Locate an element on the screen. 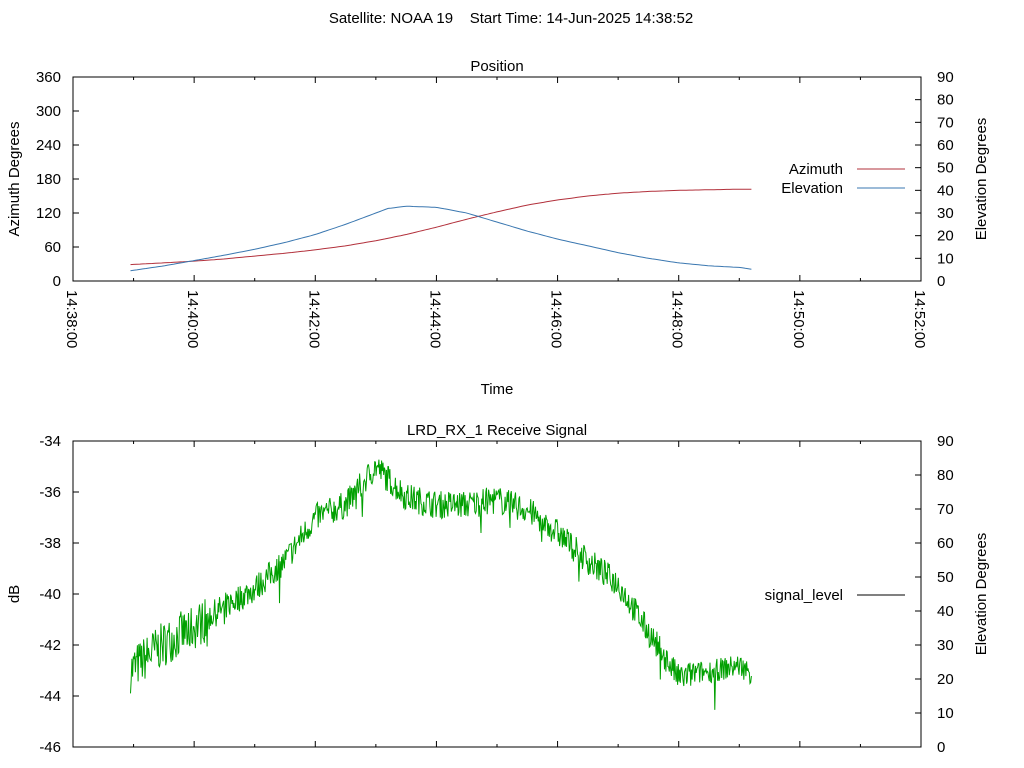 This screenshot has width=1024, height=768. y-tick-label: 120 is located at coordinates (48, 213).